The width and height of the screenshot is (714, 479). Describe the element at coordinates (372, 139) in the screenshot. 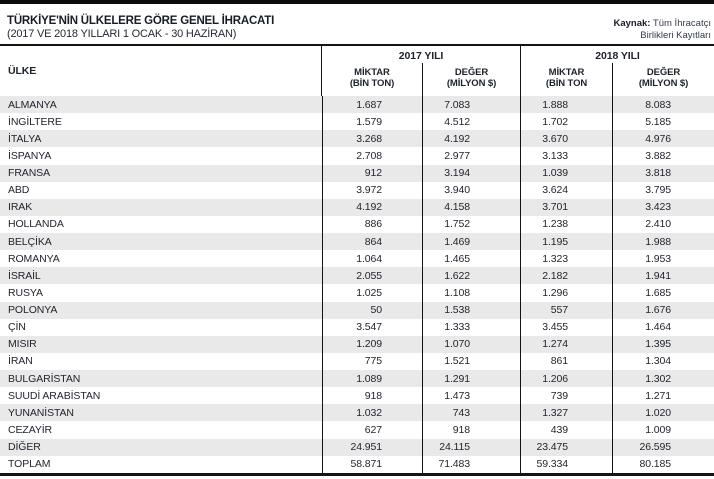

I see `value-cell: 3.268` at that location.